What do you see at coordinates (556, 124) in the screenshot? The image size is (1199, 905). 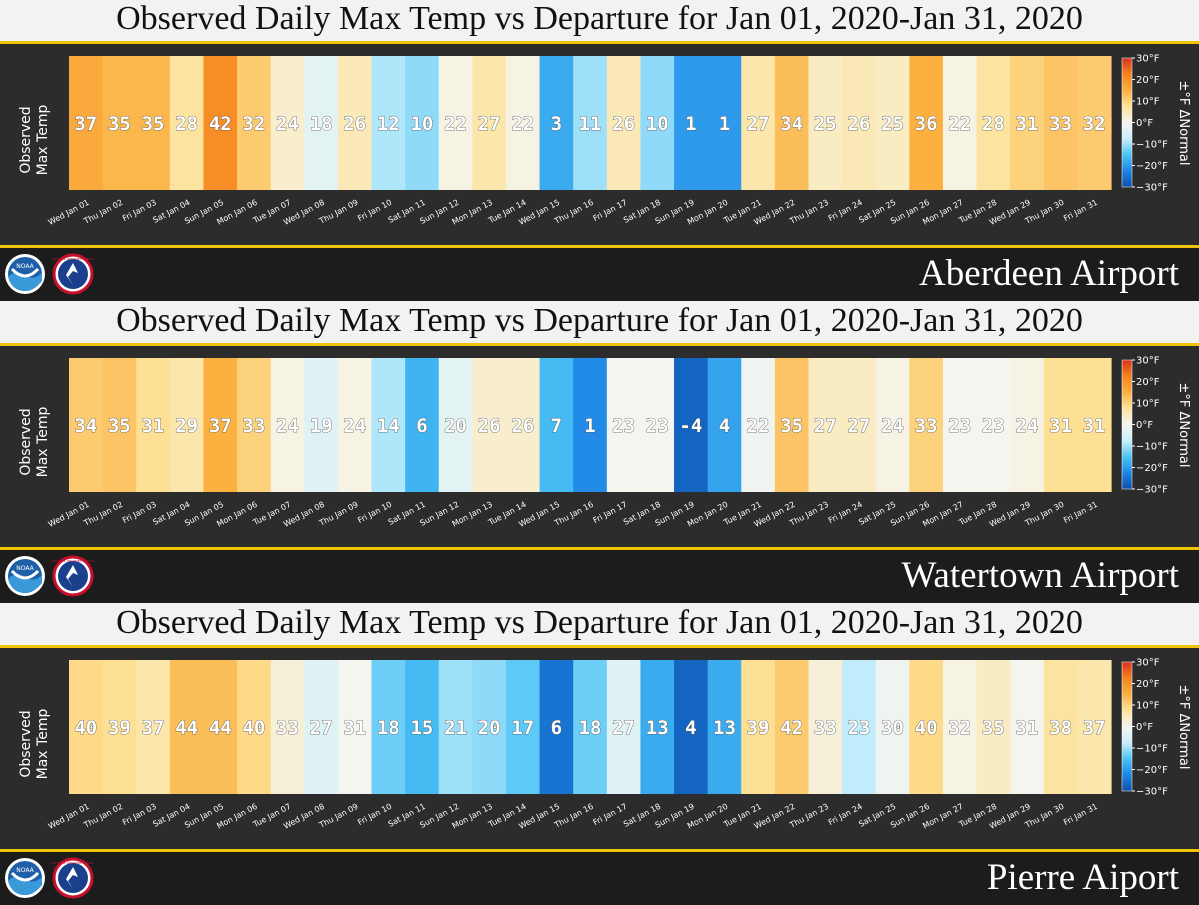 I see `cell-value-label: 3` at bounding box center [556, 124].